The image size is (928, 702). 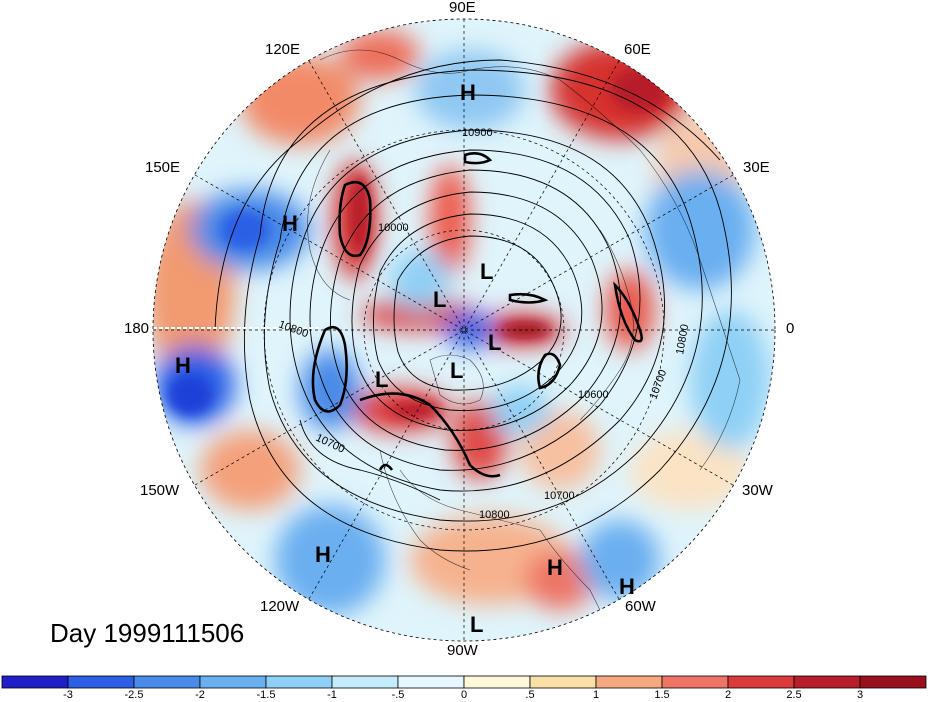 What do you see at coordinates (790, 328) in the screenshot?
I see `lon-label-0: 0` at bounding box center [790, 328].